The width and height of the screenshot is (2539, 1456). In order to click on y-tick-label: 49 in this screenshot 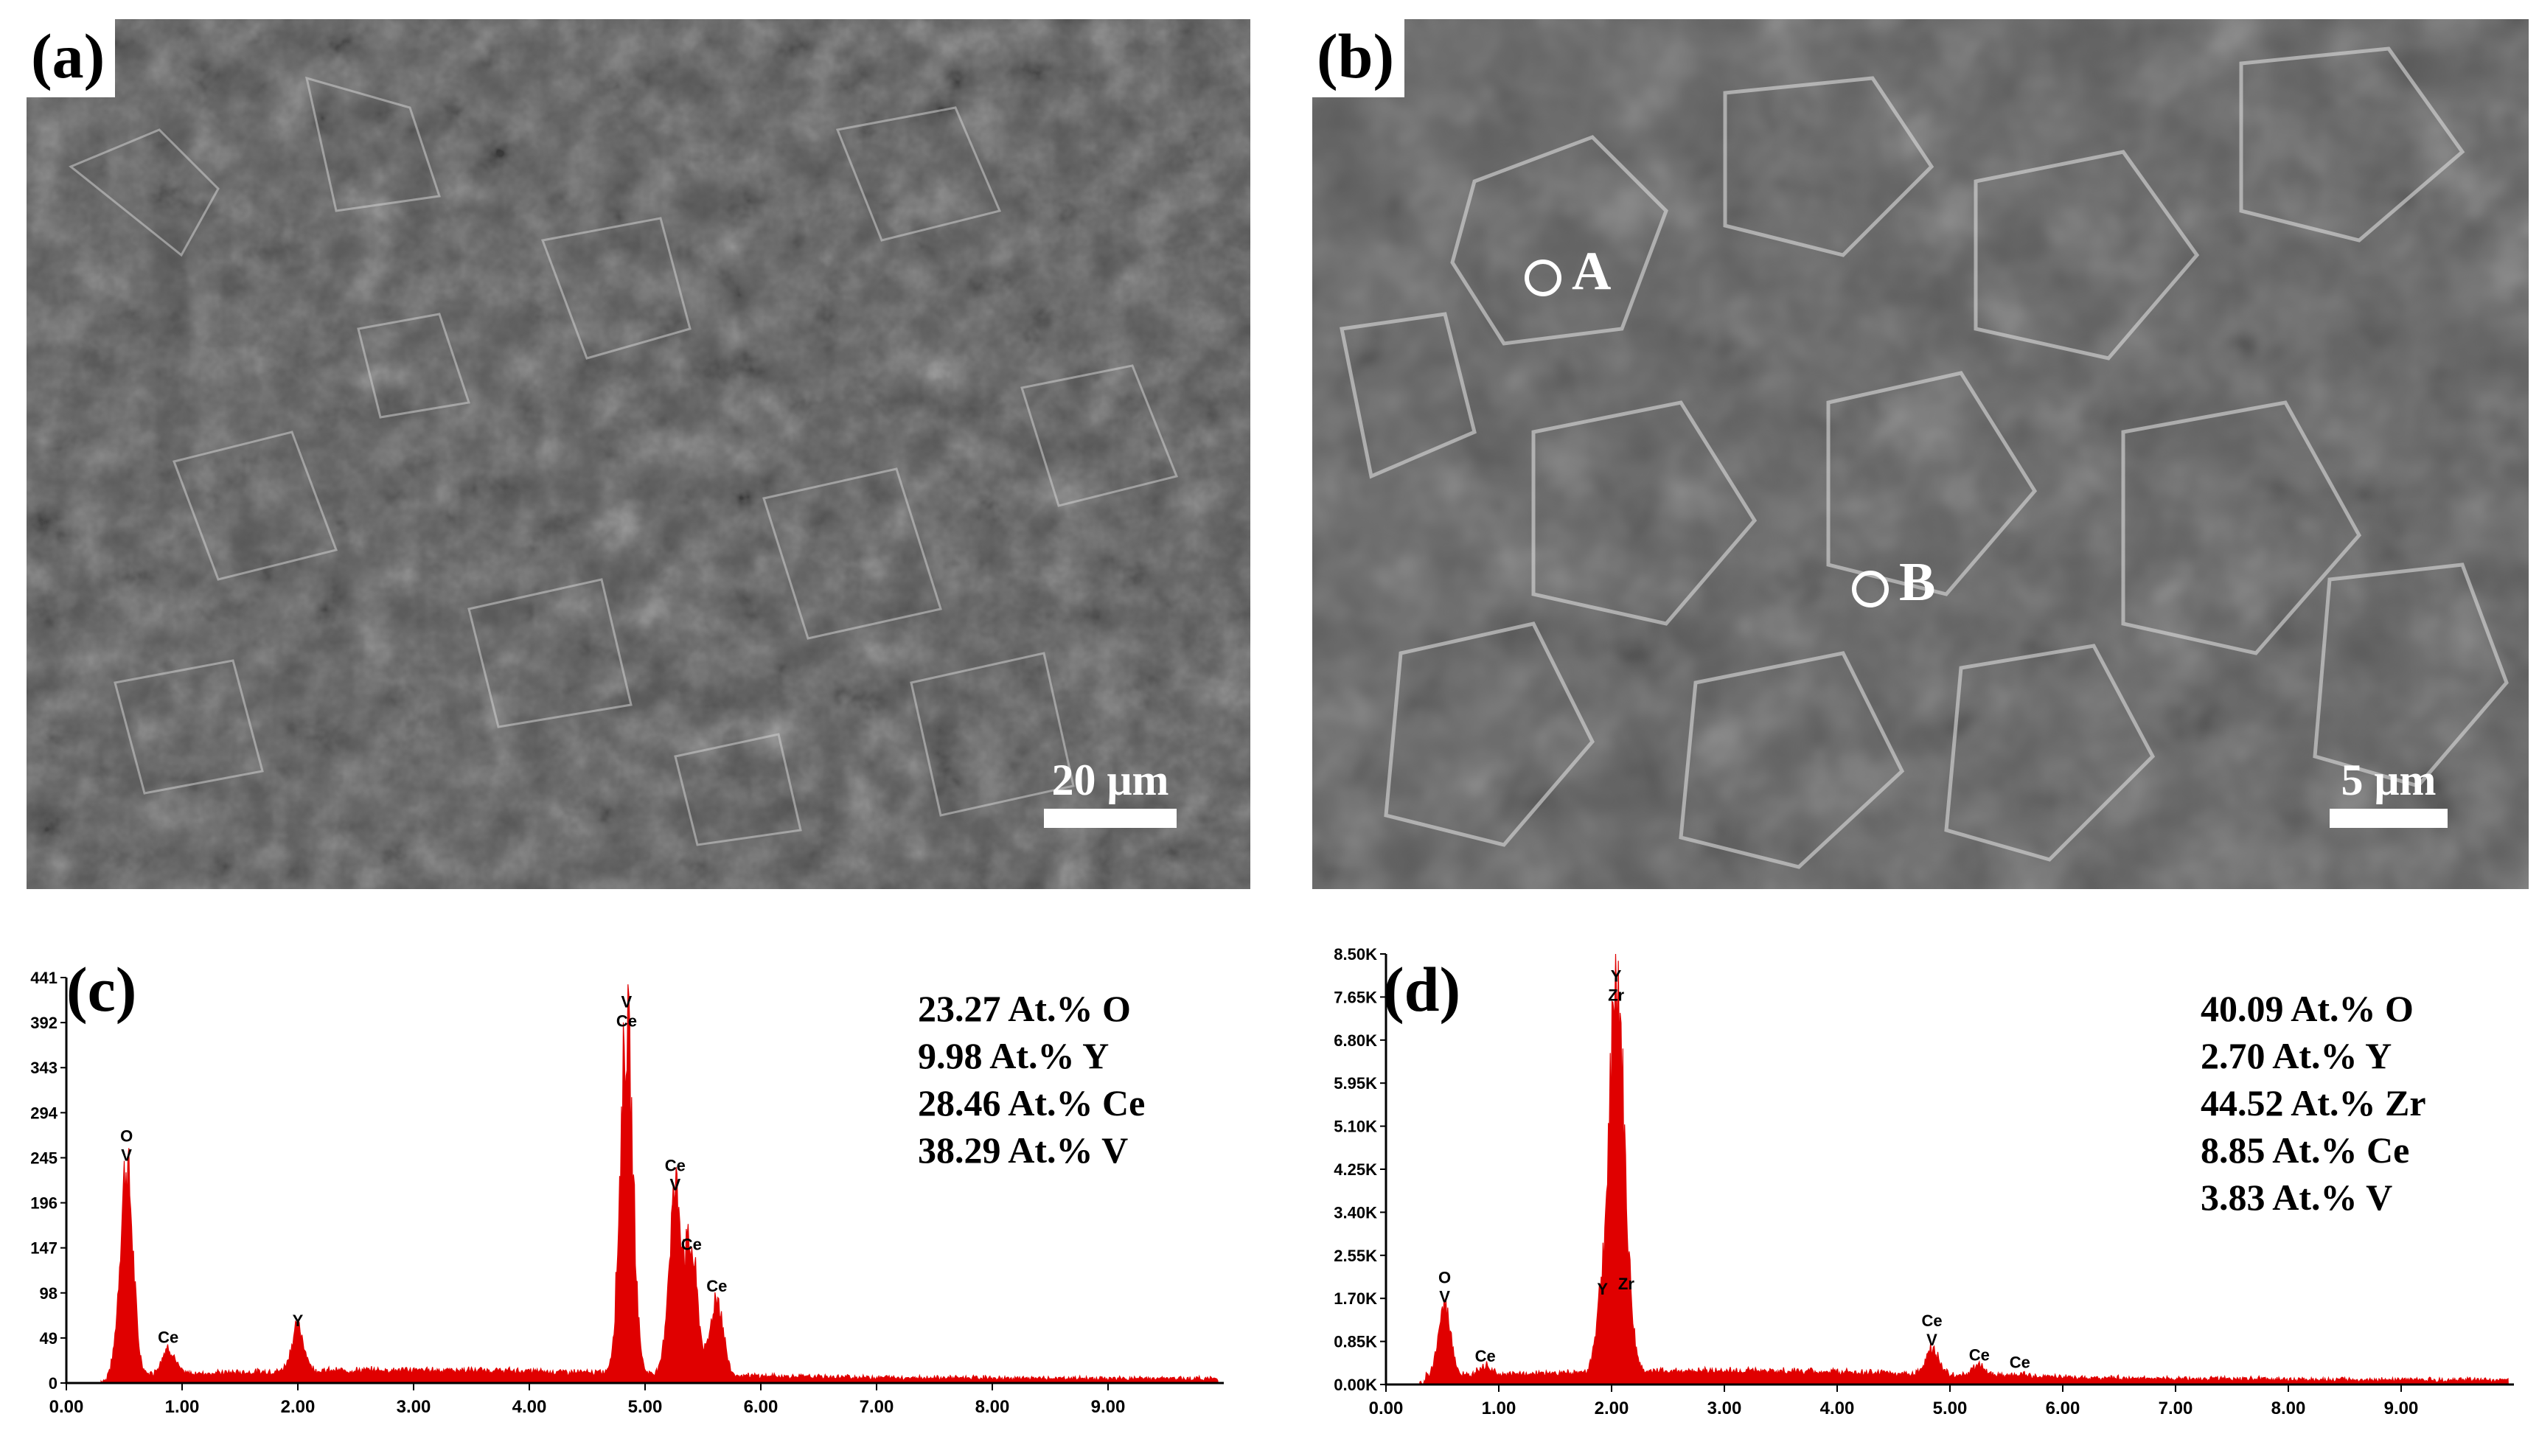, I will do `click(49, 1338)`.